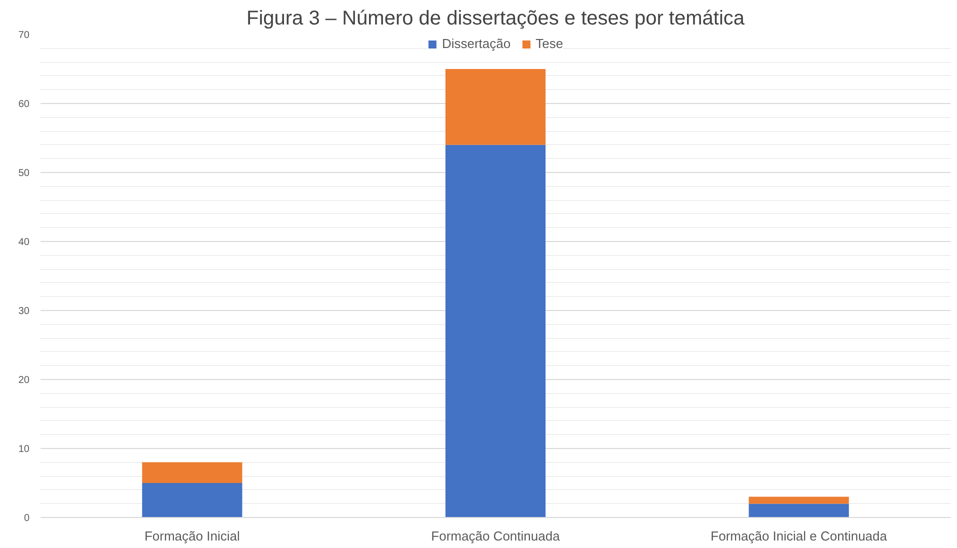 The height and width of the screenshot is (548, 957). What do you see at coordinates (27, 518) in the screenshot?
I see `y-tick-label: 0` at bounding box center [27, 518].